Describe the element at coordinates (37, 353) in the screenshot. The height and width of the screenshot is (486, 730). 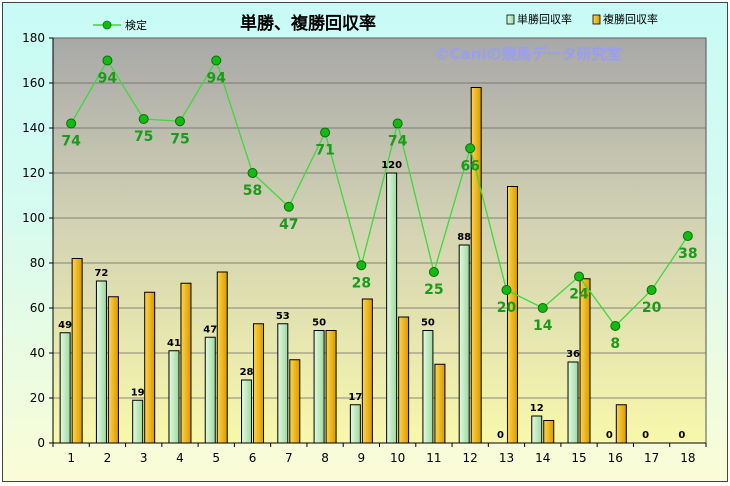
I see `y-tick-label: 40` at that location.